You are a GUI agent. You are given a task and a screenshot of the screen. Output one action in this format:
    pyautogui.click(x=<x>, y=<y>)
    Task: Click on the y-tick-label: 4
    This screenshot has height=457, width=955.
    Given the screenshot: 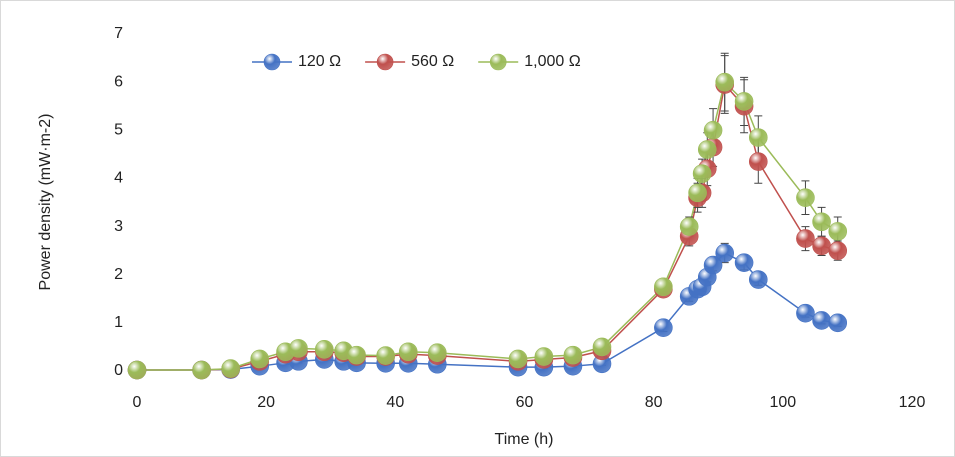 What is the action you would take?
    pyautogui.click(x=118, y=178)
    